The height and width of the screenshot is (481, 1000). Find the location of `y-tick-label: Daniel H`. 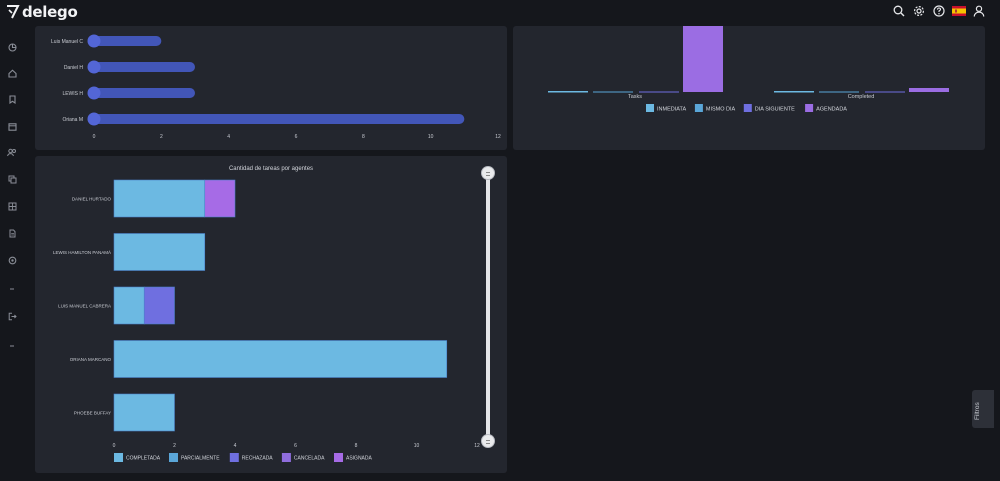

y-tick-label: Daniel H is located at coordinates (74, 68).